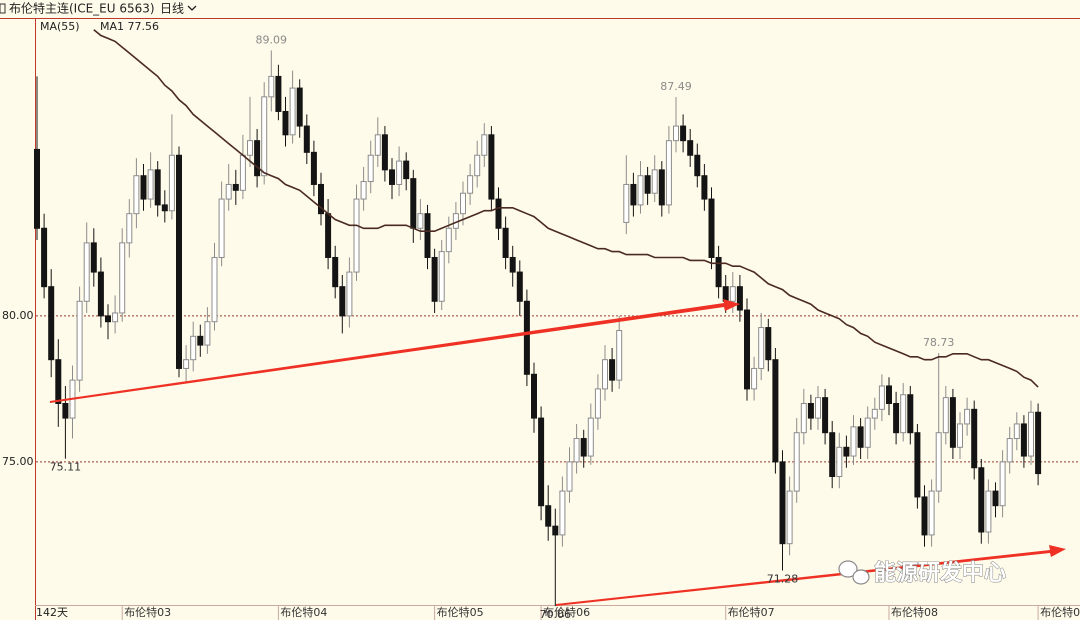 This screenshot has width=1080, height=620. Describe the element at coordinates (811, 575) in the screenshot. I see `trend-arrow` at that location.